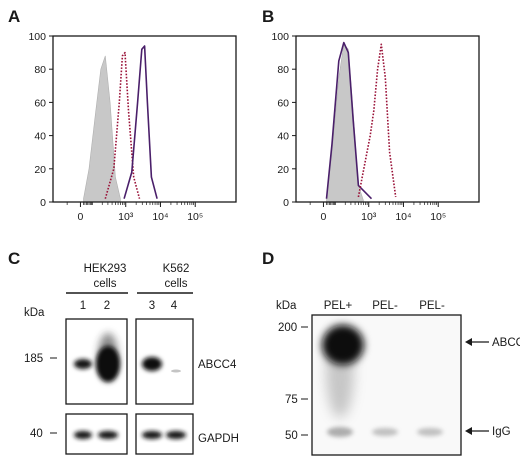 This screenshot has width=520, height=469. What do you see at coordinates (33, 359) in the screenshot?
I see `marker-185-c: 185` at bounding box center [33, 359].